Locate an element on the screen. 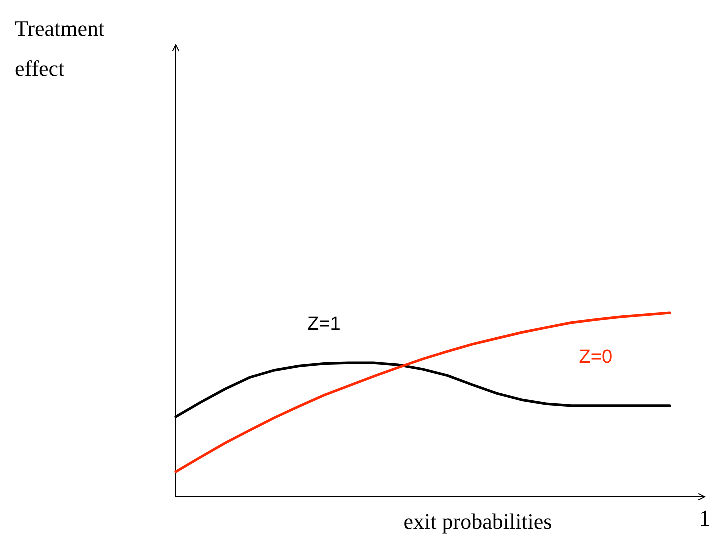 This screenshot has width=712, height=538. text: Treatment effect is located at coordinates (60, 48).